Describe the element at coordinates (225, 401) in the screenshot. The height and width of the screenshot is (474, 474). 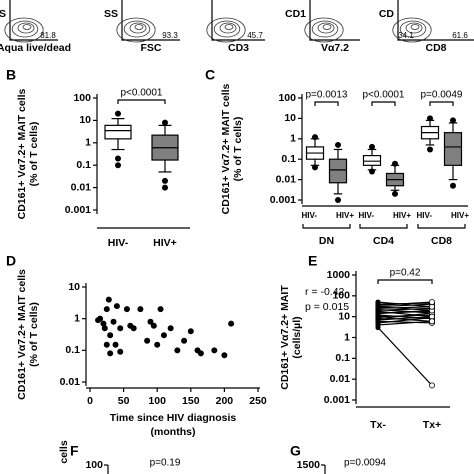
I see `x-tick-label: 200` at that location.